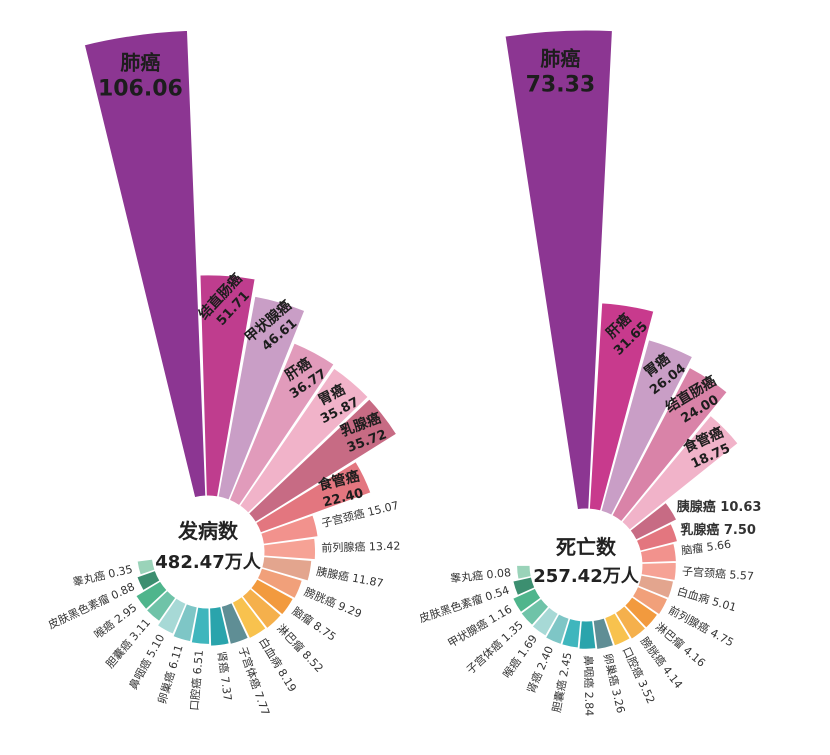  What do you see at coordinates (589, 685) in the screenshot?
I see `slice-label: 鼻咽癌 2.84` at bounding box center [589, 685].